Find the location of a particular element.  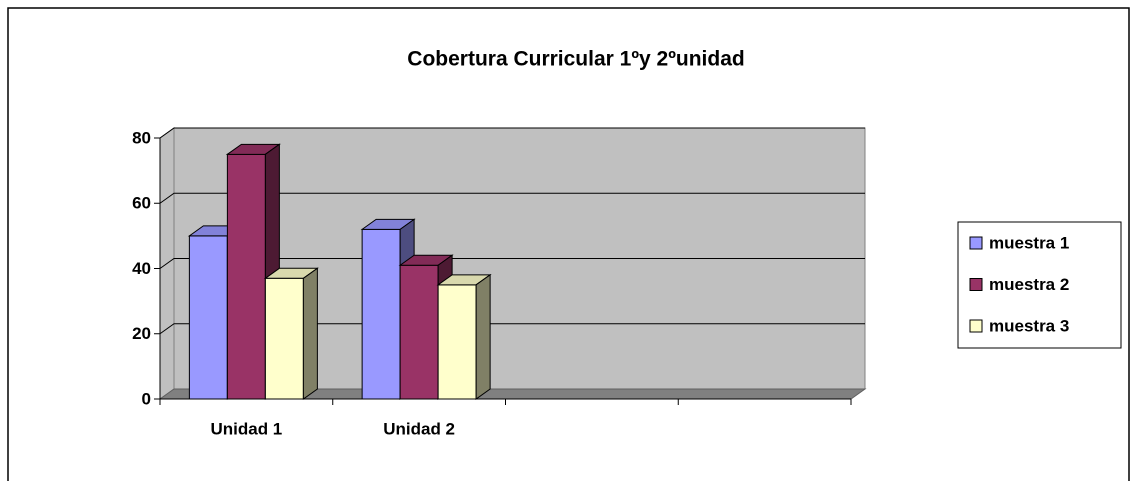

legend-box is located at coordinates (1039, 285).